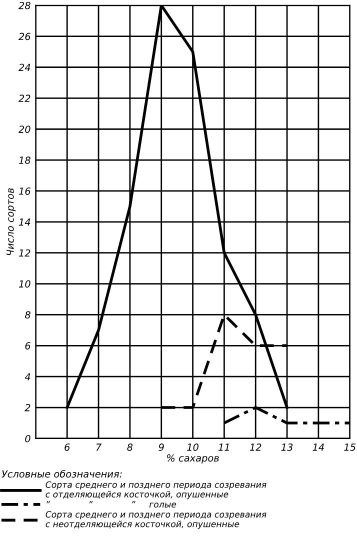 This screenshot has width=357, height=538. What do you see at coordinates (99, 447) in the screenshot?
I see `x-tick-label: 7` at bounding box center [99, 447].